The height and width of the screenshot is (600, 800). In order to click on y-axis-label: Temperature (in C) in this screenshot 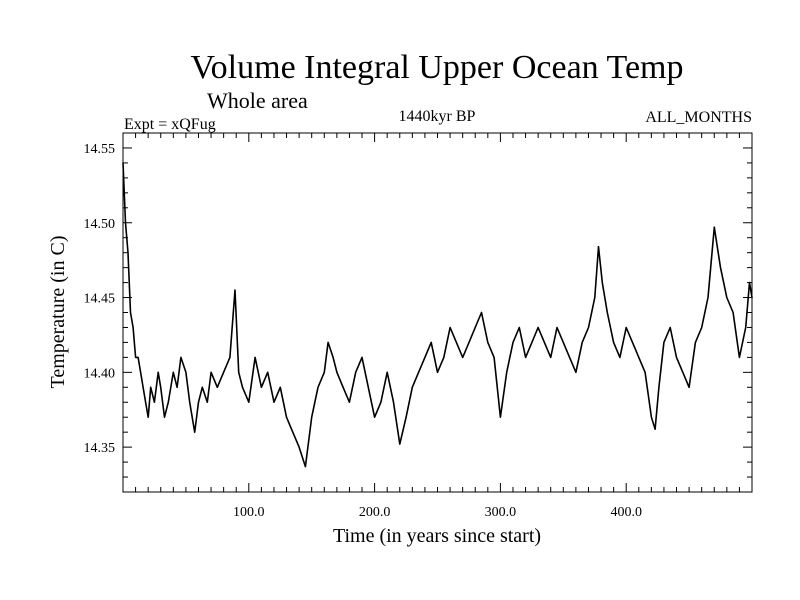, I will do `click(58, 312)`.